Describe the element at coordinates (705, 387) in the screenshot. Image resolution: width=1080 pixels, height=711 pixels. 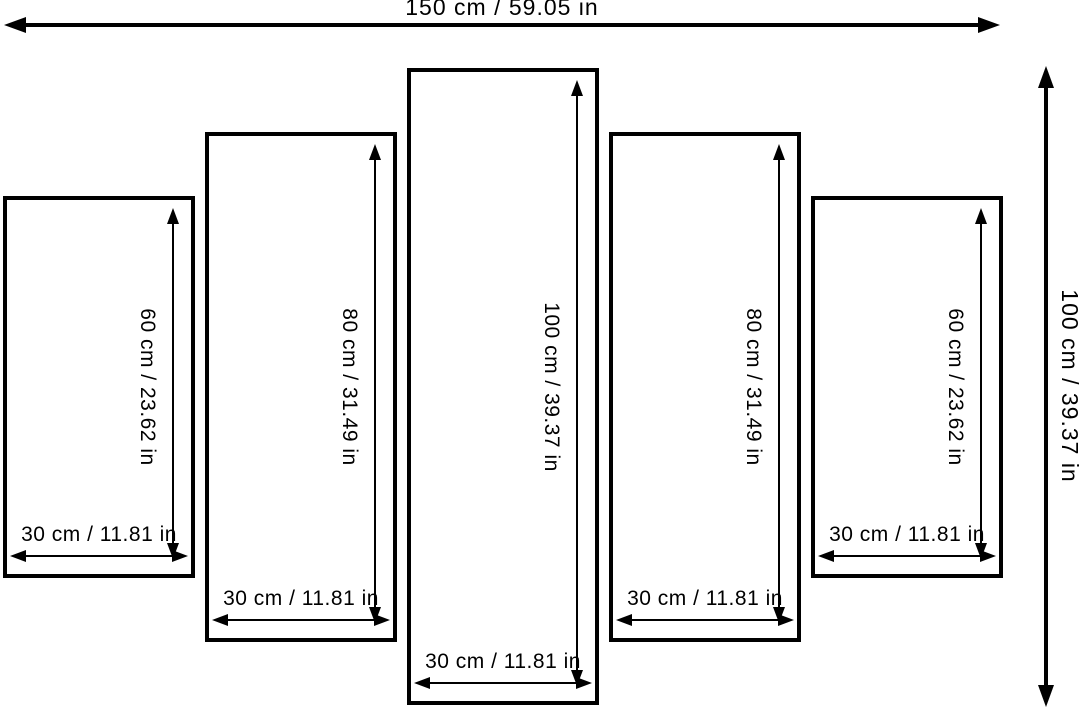
I see `panel-4: 80 cm / 31.49 in 30 cm / 11.81 in` at that location.